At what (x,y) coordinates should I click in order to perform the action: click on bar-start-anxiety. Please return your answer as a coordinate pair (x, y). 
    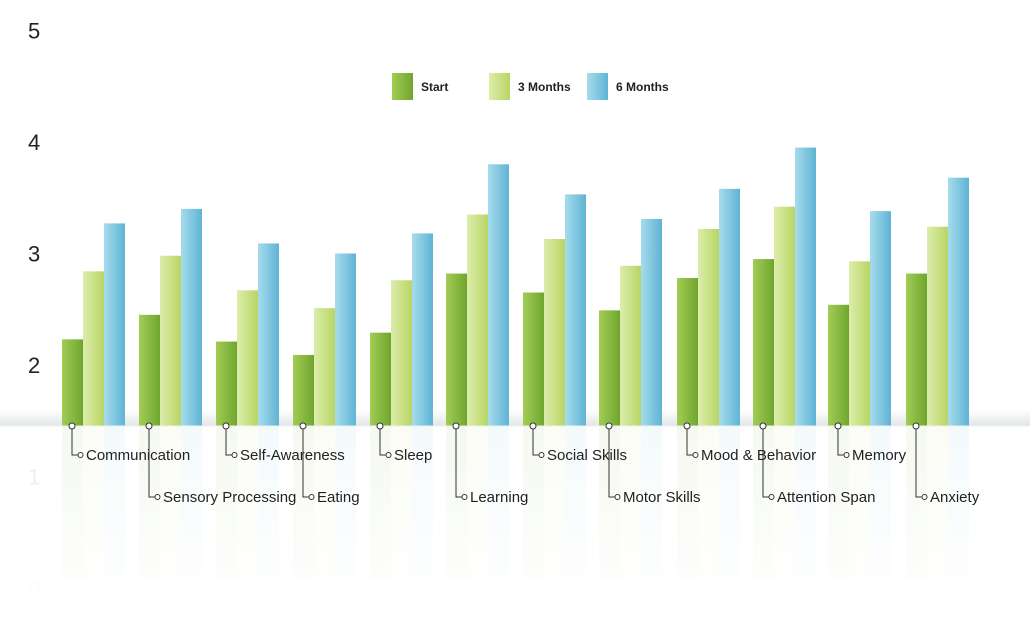
    Looking at the image, I should click on (916, 349).